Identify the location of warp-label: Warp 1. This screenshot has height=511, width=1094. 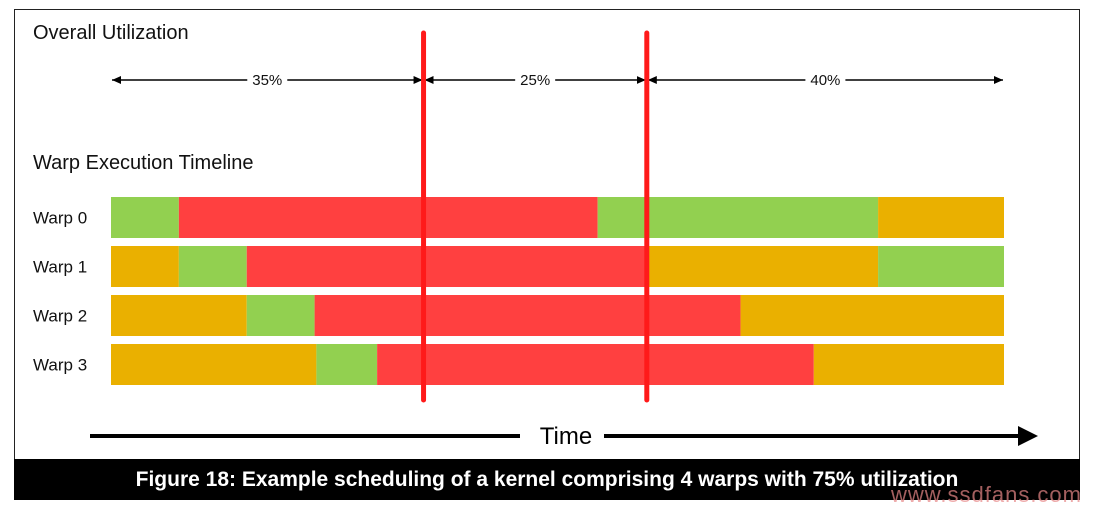
(60, 267).